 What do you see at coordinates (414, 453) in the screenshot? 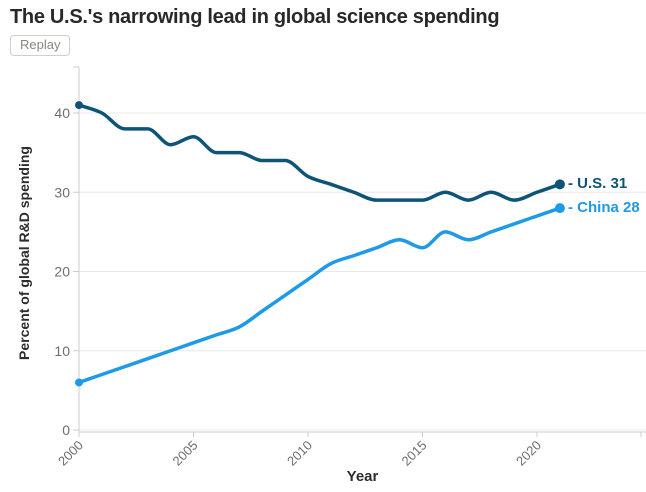
I see `x-tick-label: 2015` at bounding box center [414, 453].